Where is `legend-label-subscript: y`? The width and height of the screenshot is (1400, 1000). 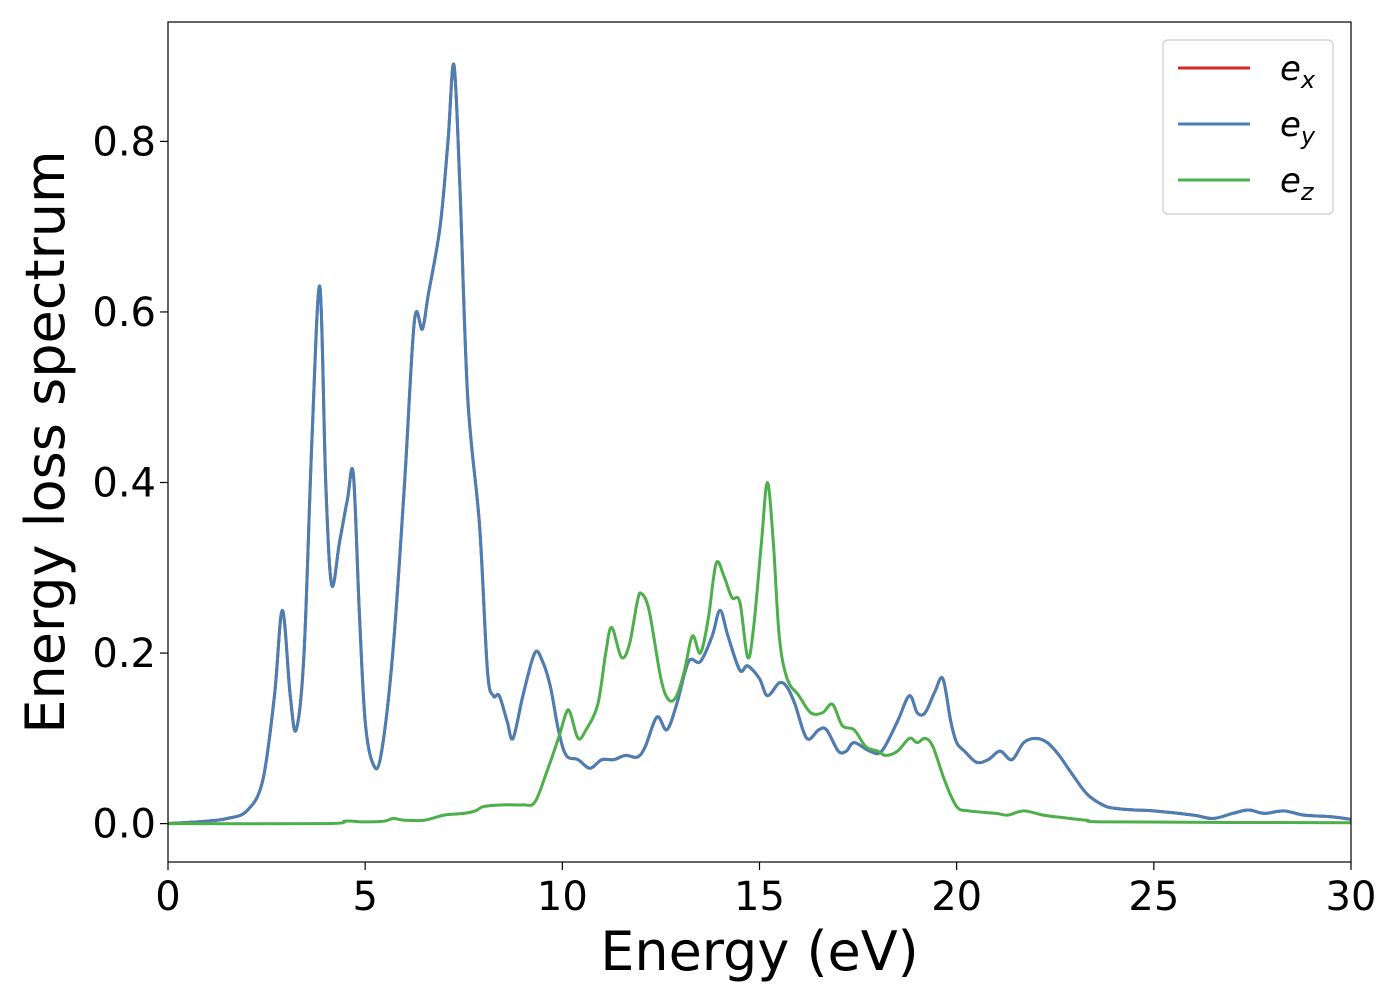
legend-label-subscript: y is located at coordinates (1308, 136).